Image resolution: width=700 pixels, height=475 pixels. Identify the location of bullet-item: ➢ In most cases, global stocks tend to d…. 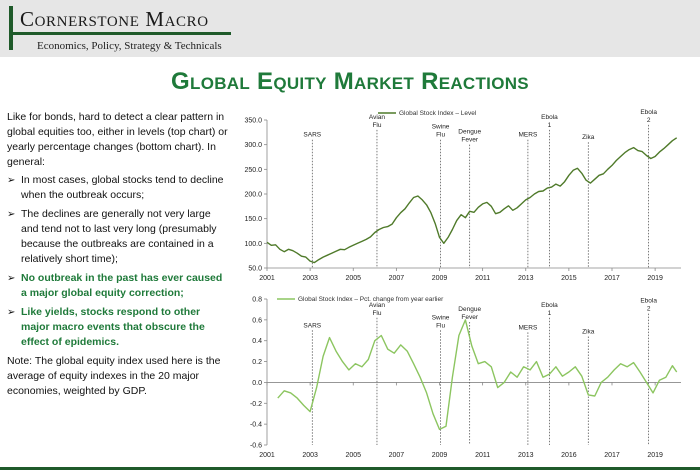
(118, 188).